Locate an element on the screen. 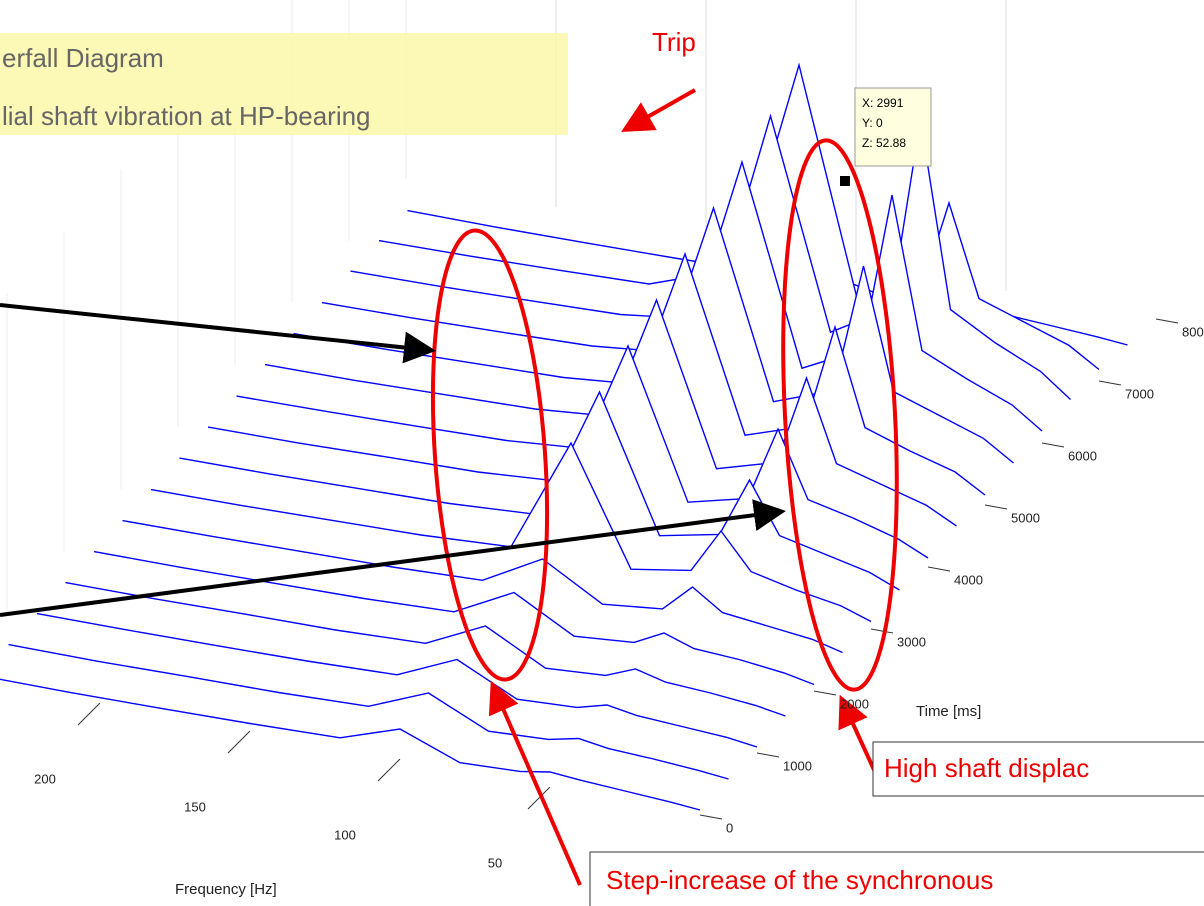 This screenshot has width=1204, height=906. x-tick-label: 150 is located at coordinates (195, 806).